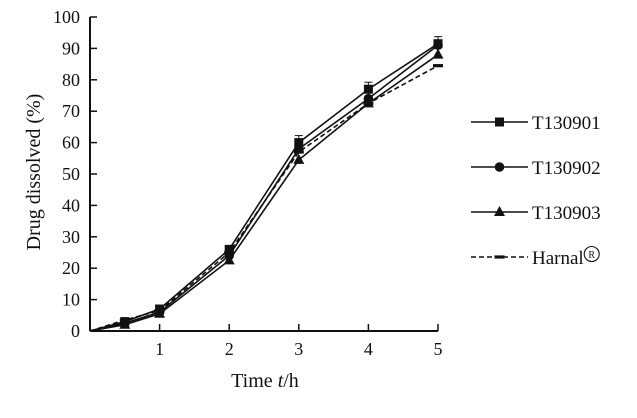 The image size is (637, 418). Describe the element at coordinates (71, 205) in the screenshot. I see `y-tick-label: 40` at that location.